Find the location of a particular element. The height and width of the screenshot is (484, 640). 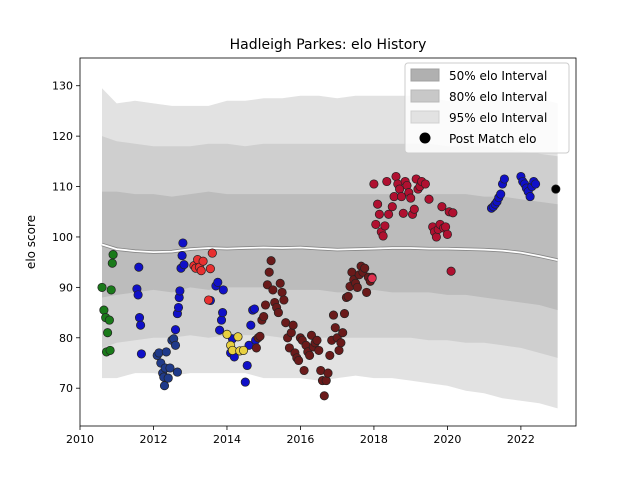

legend-label-50: 50% elo Interval is located at coordinates (498, 76).